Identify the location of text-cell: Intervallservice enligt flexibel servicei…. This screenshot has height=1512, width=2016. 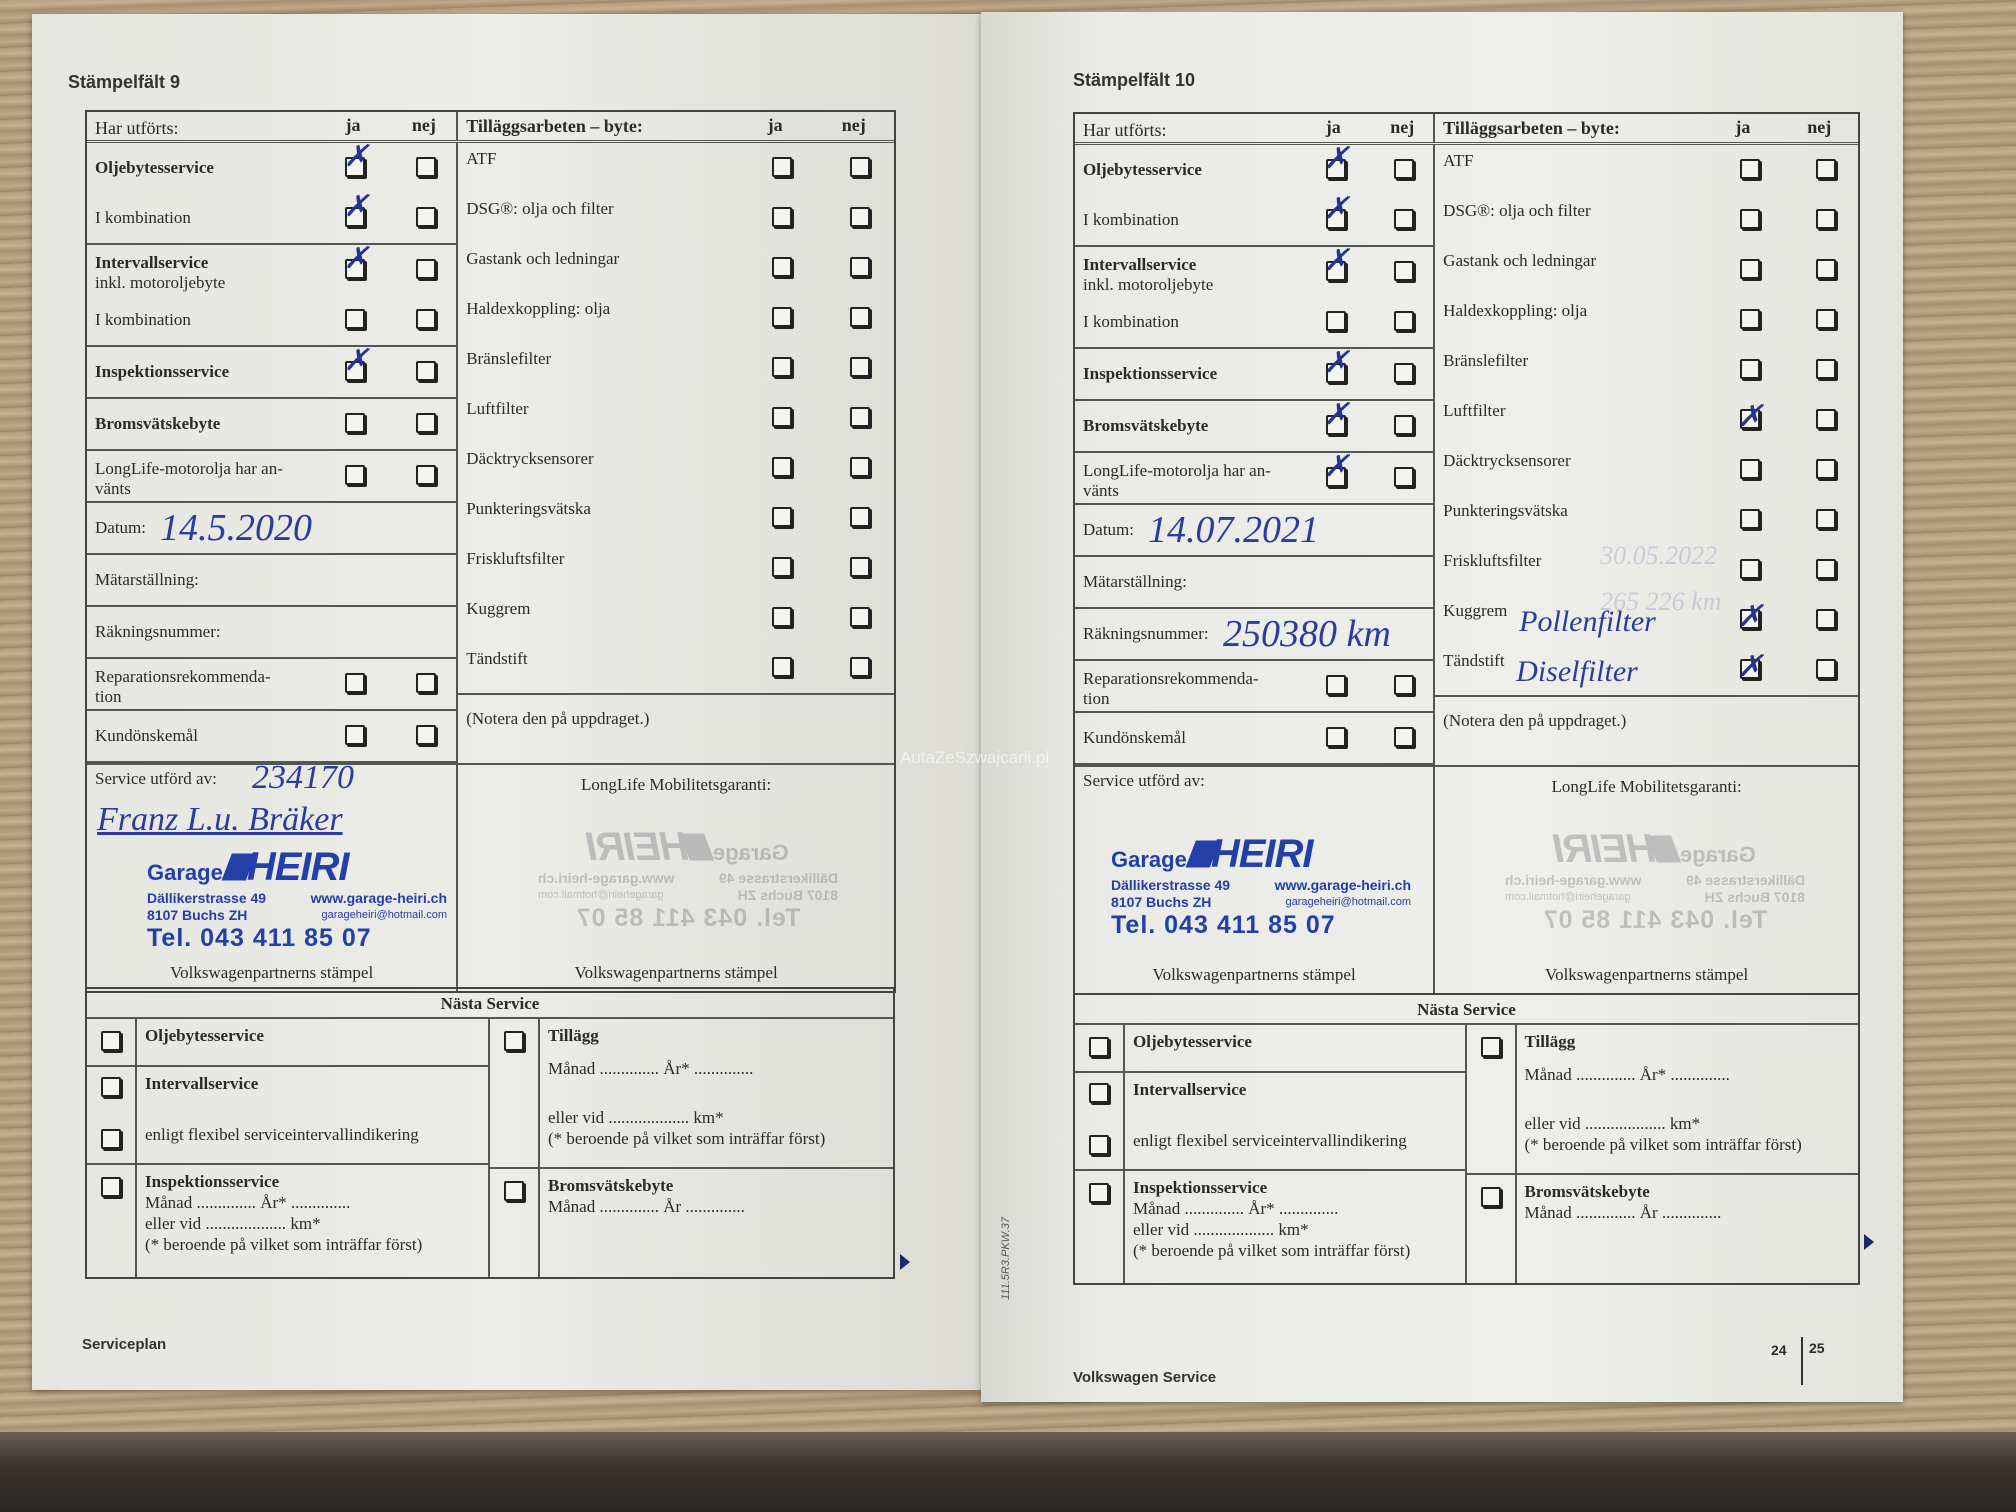
(1295, 1121).